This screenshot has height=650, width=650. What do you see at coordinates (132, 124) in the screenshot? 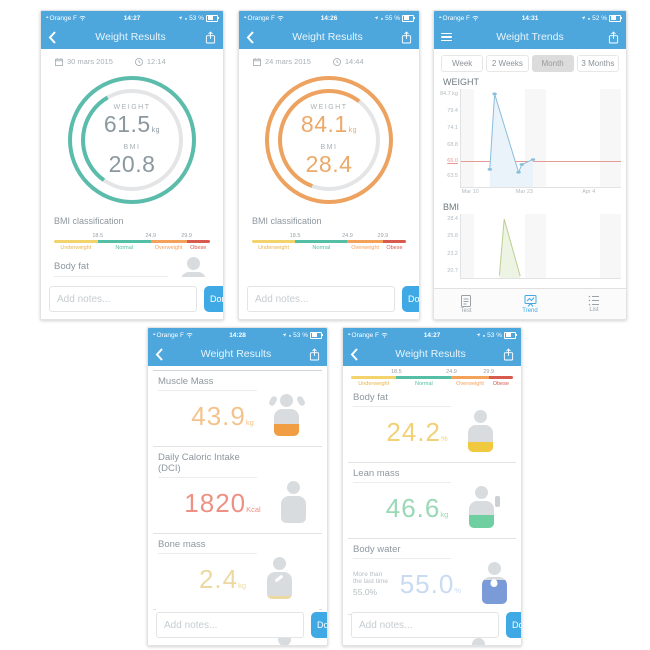
I see `weight-value: 61.5kg` at bounding box center [132, 124].